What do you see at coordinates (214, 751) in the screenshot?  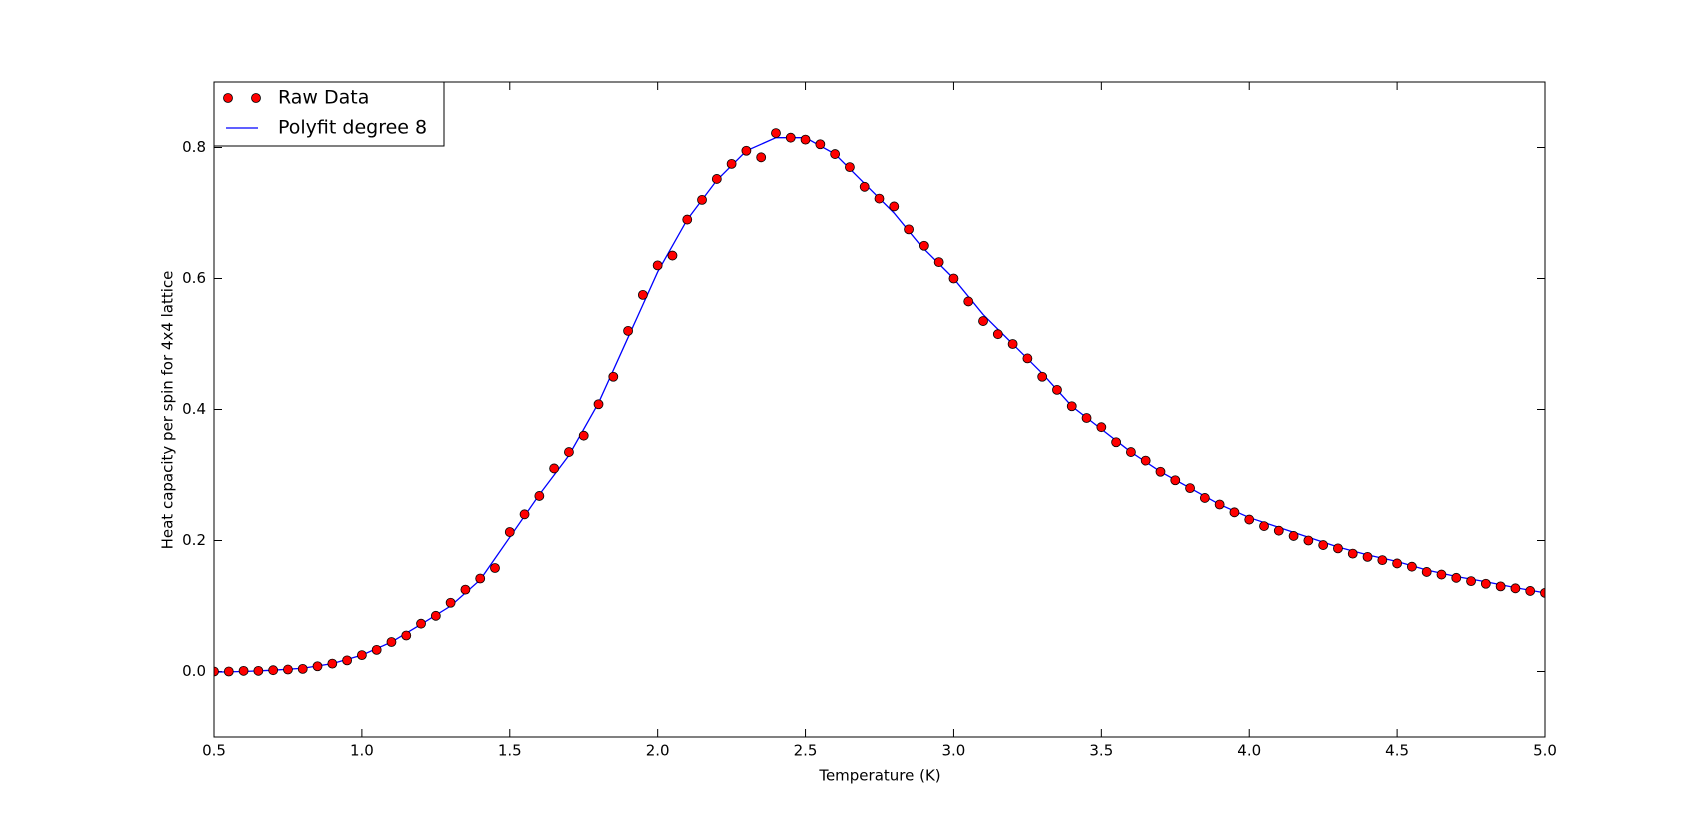 I see `x-tick-label: 0.5` at bounding box center [214, 751].